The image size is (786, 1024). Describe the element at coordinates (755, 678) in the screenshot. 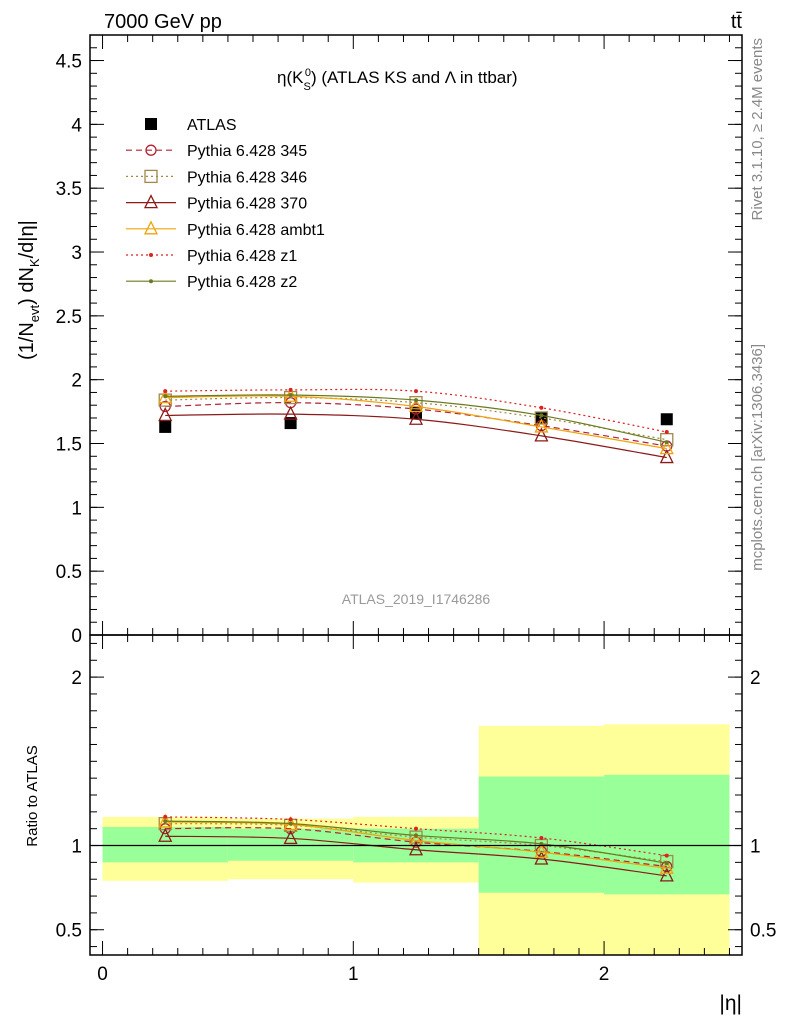

I see `ratio-ytick-label-right-2: 2` at that location.